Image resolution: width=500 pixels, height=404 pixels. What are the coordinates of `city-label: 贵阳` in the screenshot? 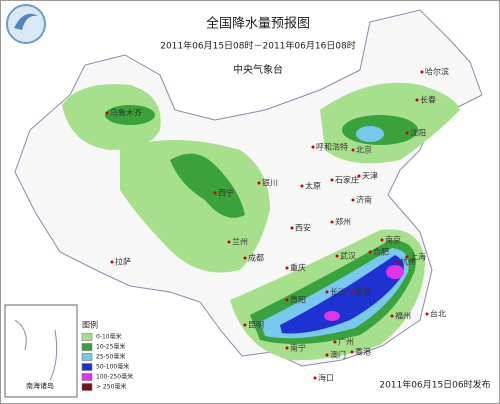 It's located at (298, 300).